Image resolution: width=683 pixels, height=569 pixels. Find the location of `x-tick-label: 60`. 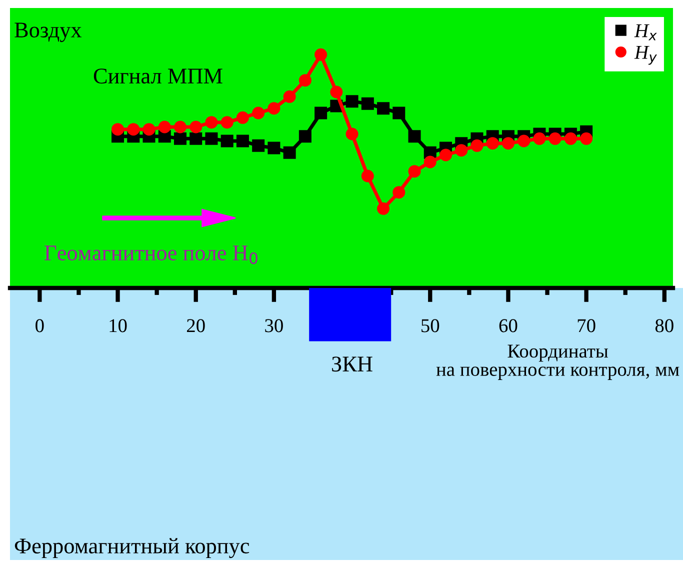

x-tick-label: 60 is located at coordinates (508, 325).